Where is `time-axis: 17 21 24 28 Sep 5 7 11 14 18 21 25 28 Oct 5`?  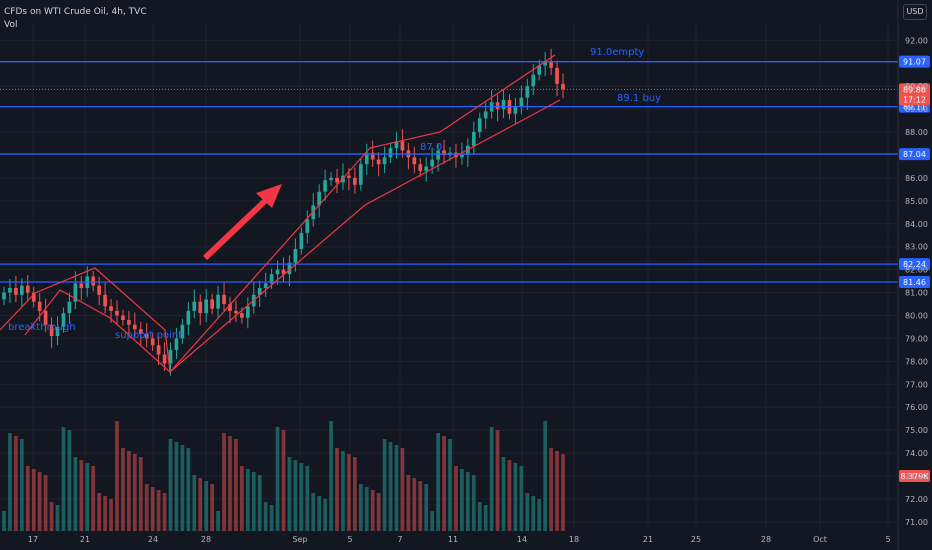
time-axis: 17 21 24 28 Sep 5 7 11 14 18 21 25 28 Oct 5 is located at coordinates (459, 539).